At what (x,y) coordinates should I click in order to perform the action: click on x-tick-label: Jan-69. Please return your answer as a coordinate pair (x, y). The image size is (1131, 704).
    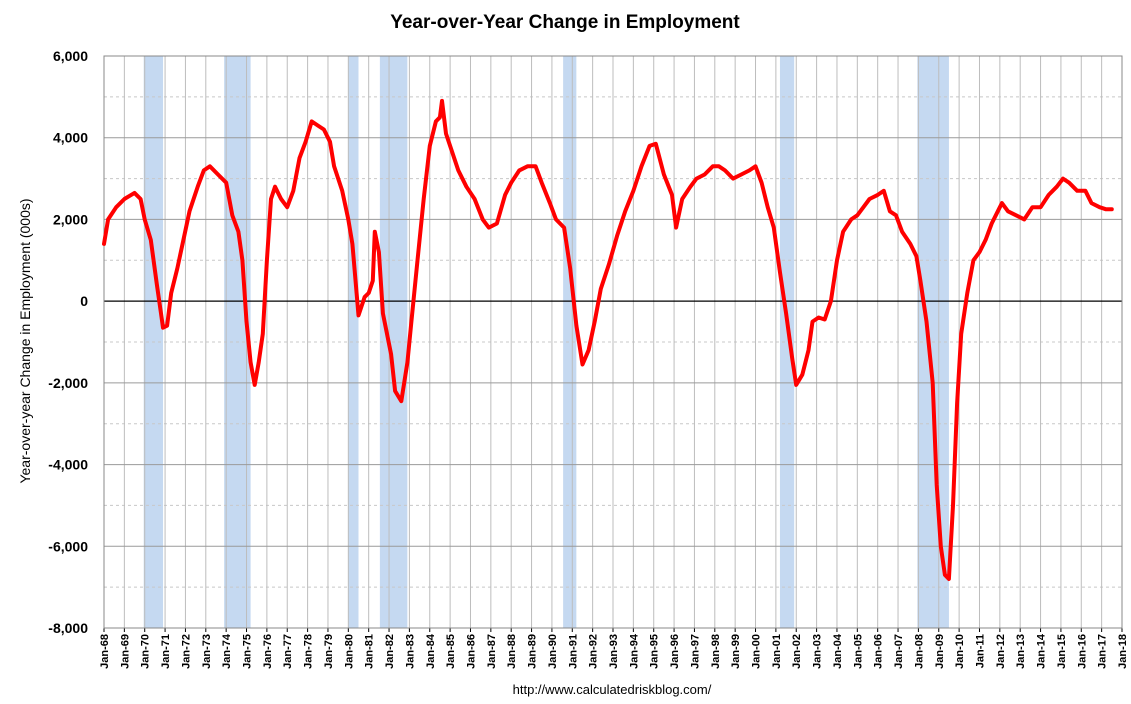
    Looking at the image, I should click on (125, 651).